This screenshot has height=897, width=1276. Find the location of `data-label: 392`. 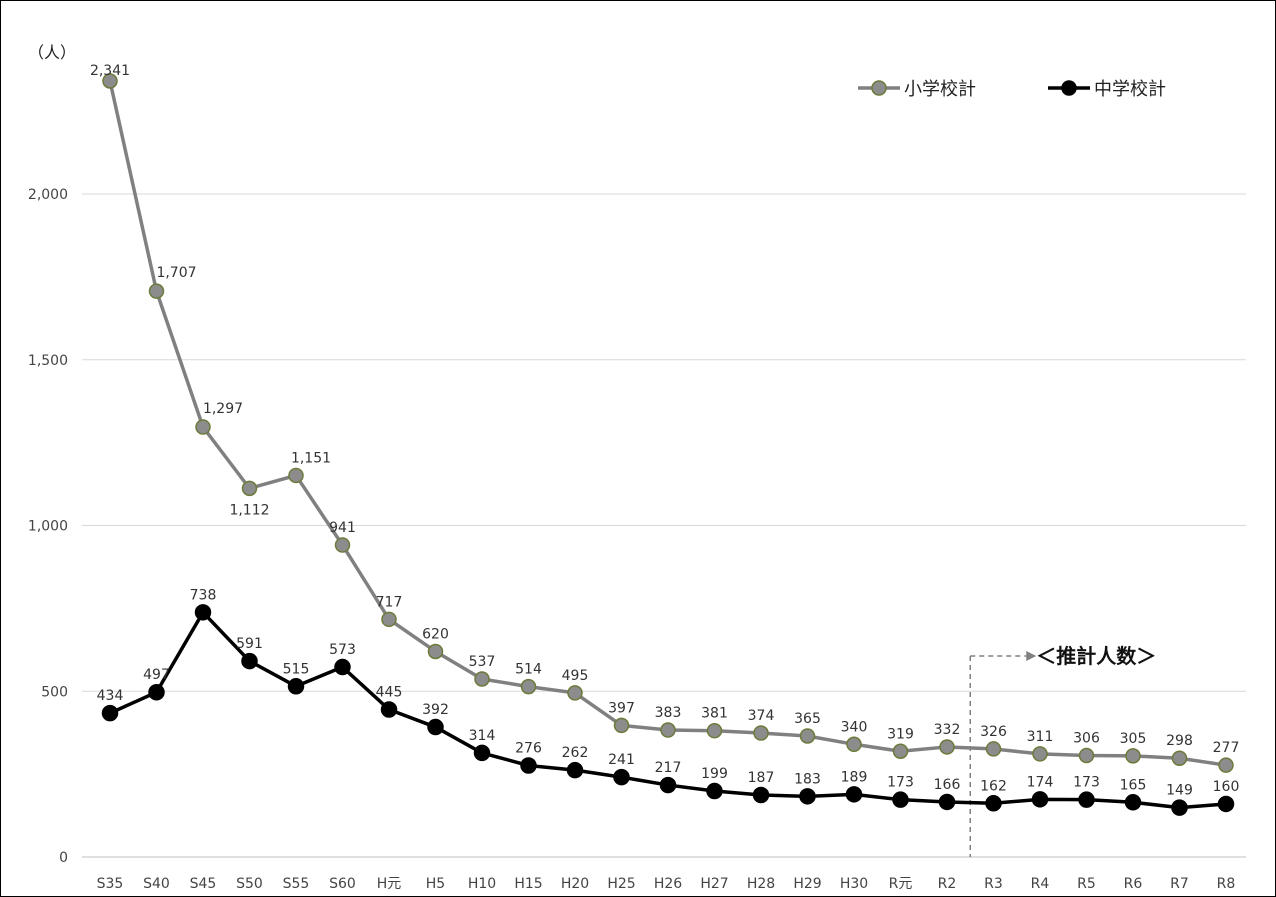

data-label: 392 is located at coordinates (435, 710).